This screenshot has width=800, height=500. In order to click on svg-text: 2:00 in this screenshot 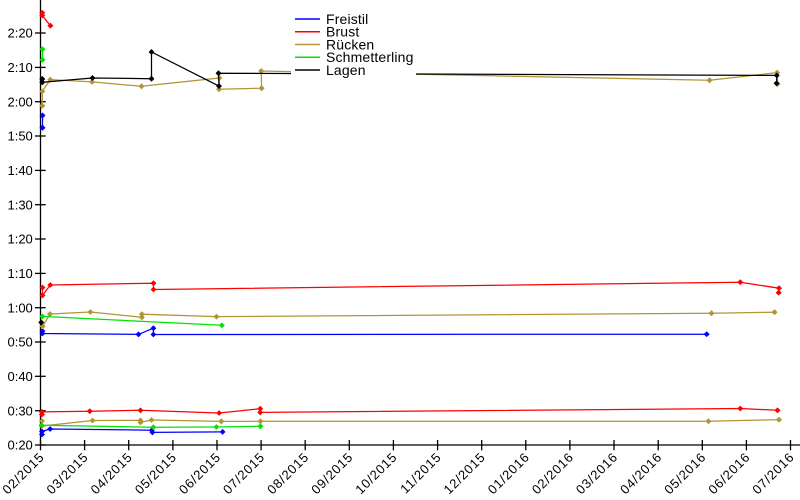, I will do `click(19, 101)`.